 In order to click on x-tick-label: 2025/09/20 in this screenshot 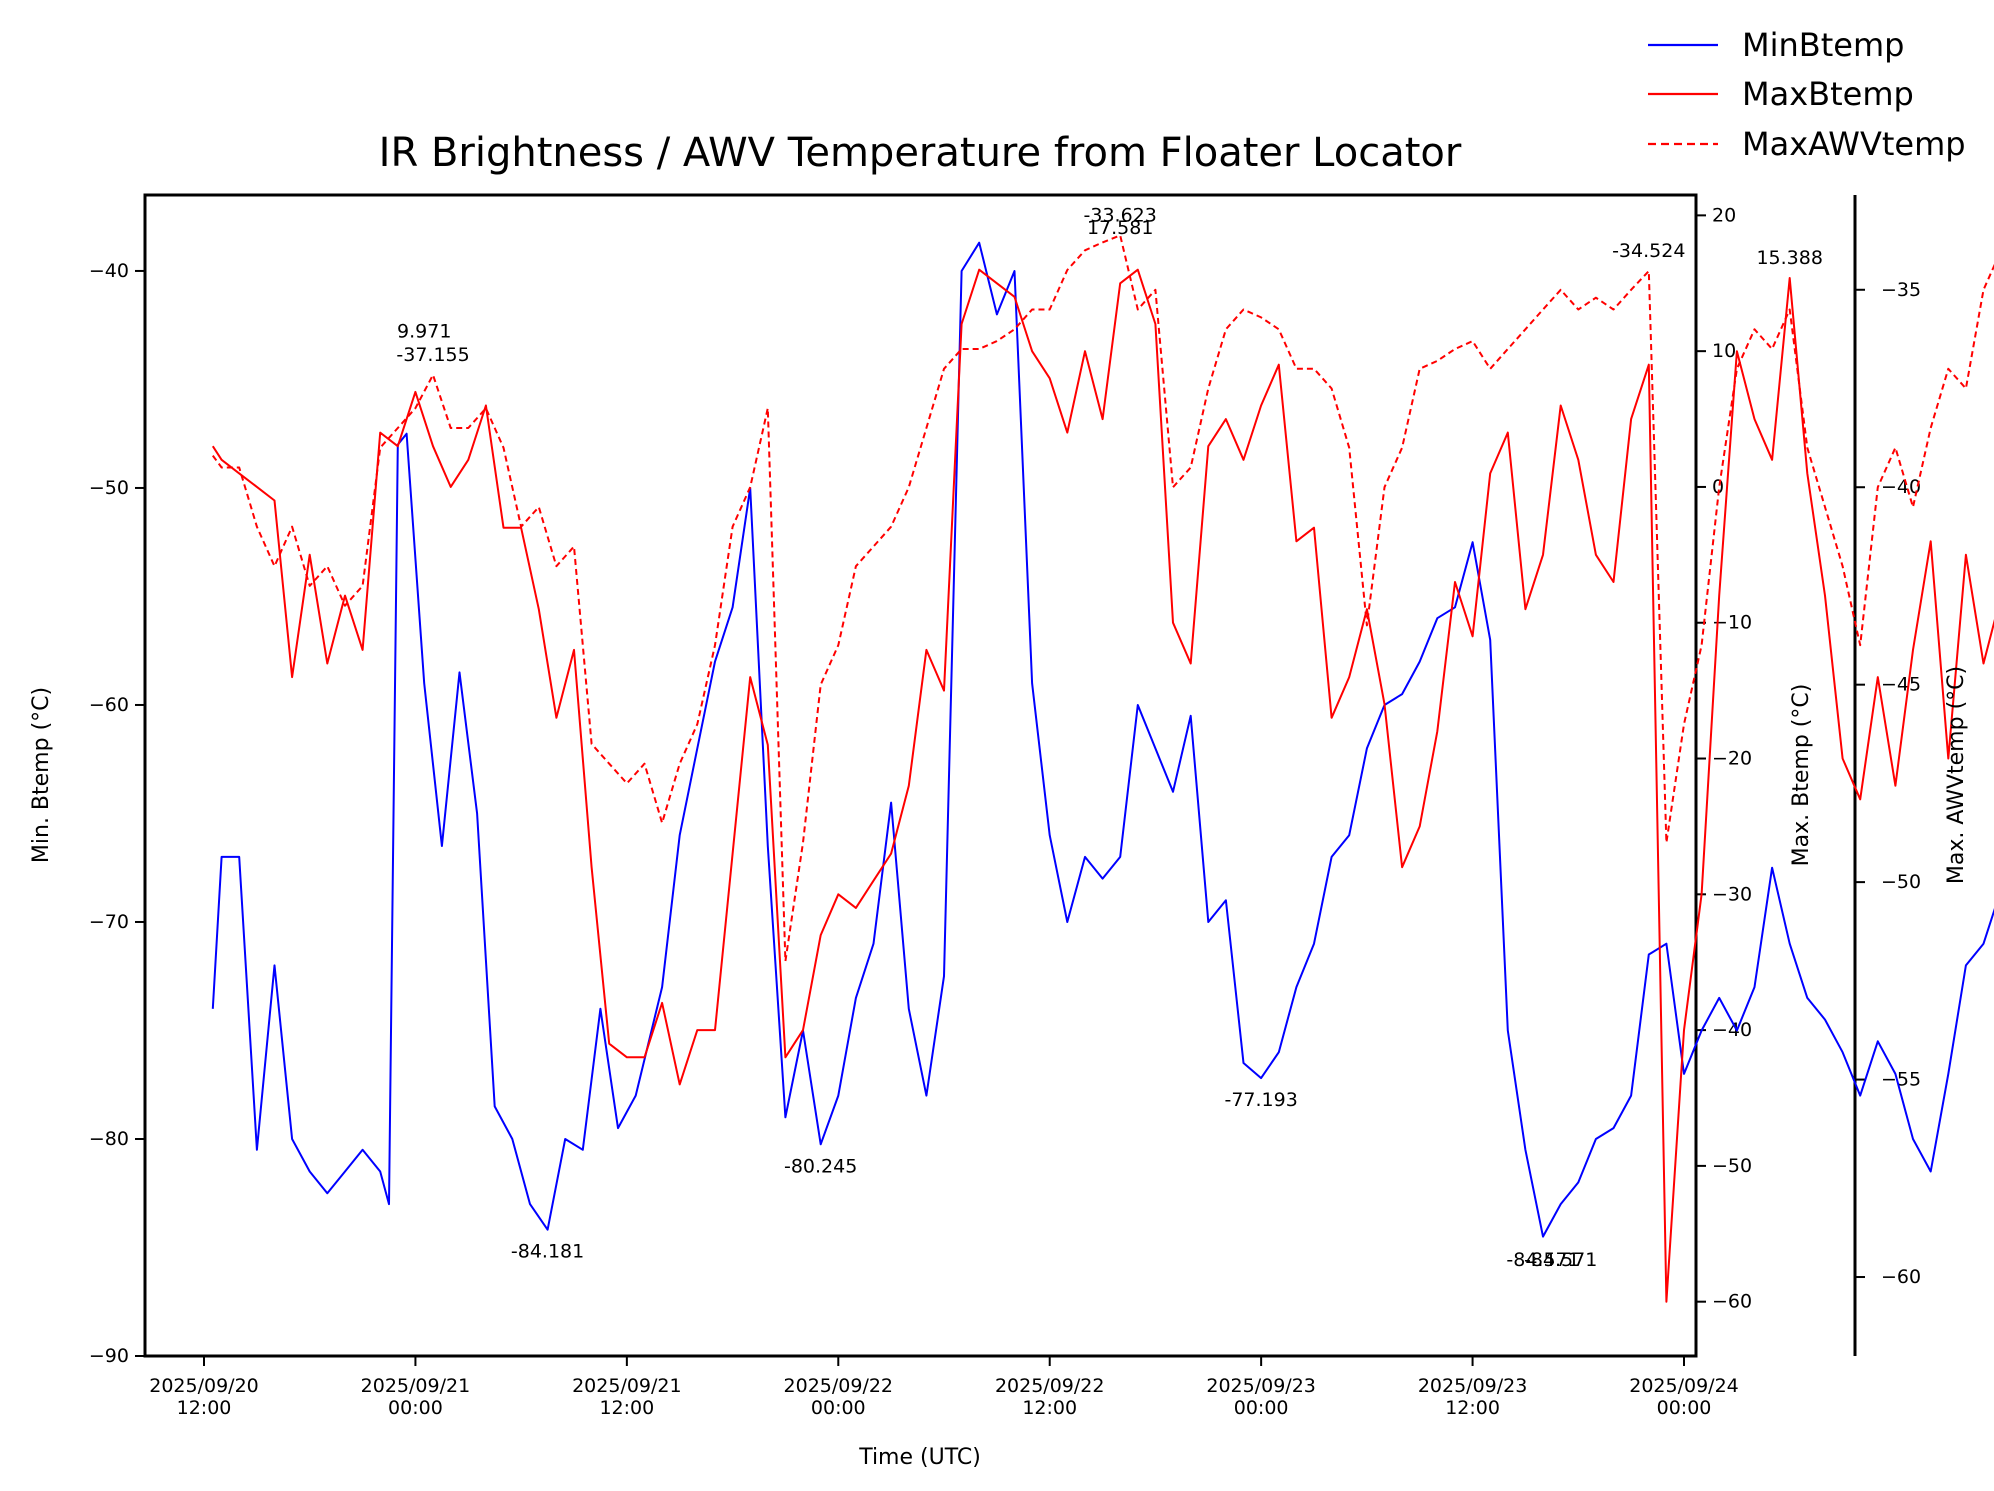, I will do `click(204, 1386)`.